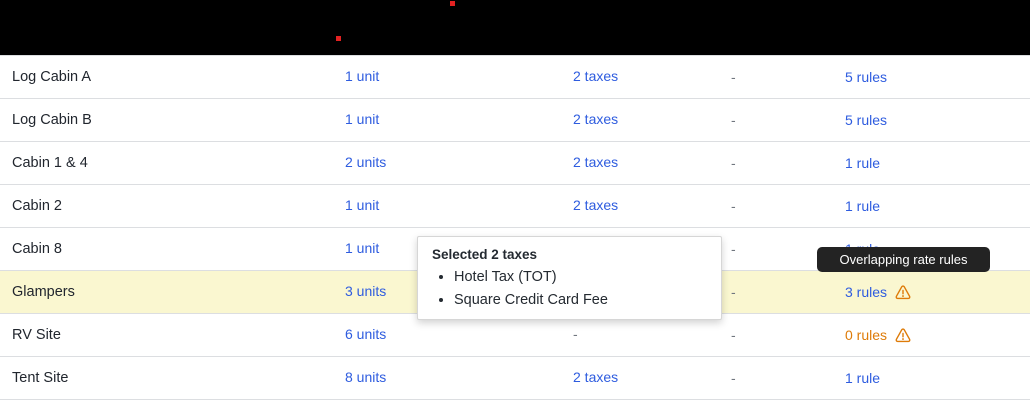 This screenshot has height=417, width=1030. I want to click on site-type-name: RV Site, so click(36, 335).